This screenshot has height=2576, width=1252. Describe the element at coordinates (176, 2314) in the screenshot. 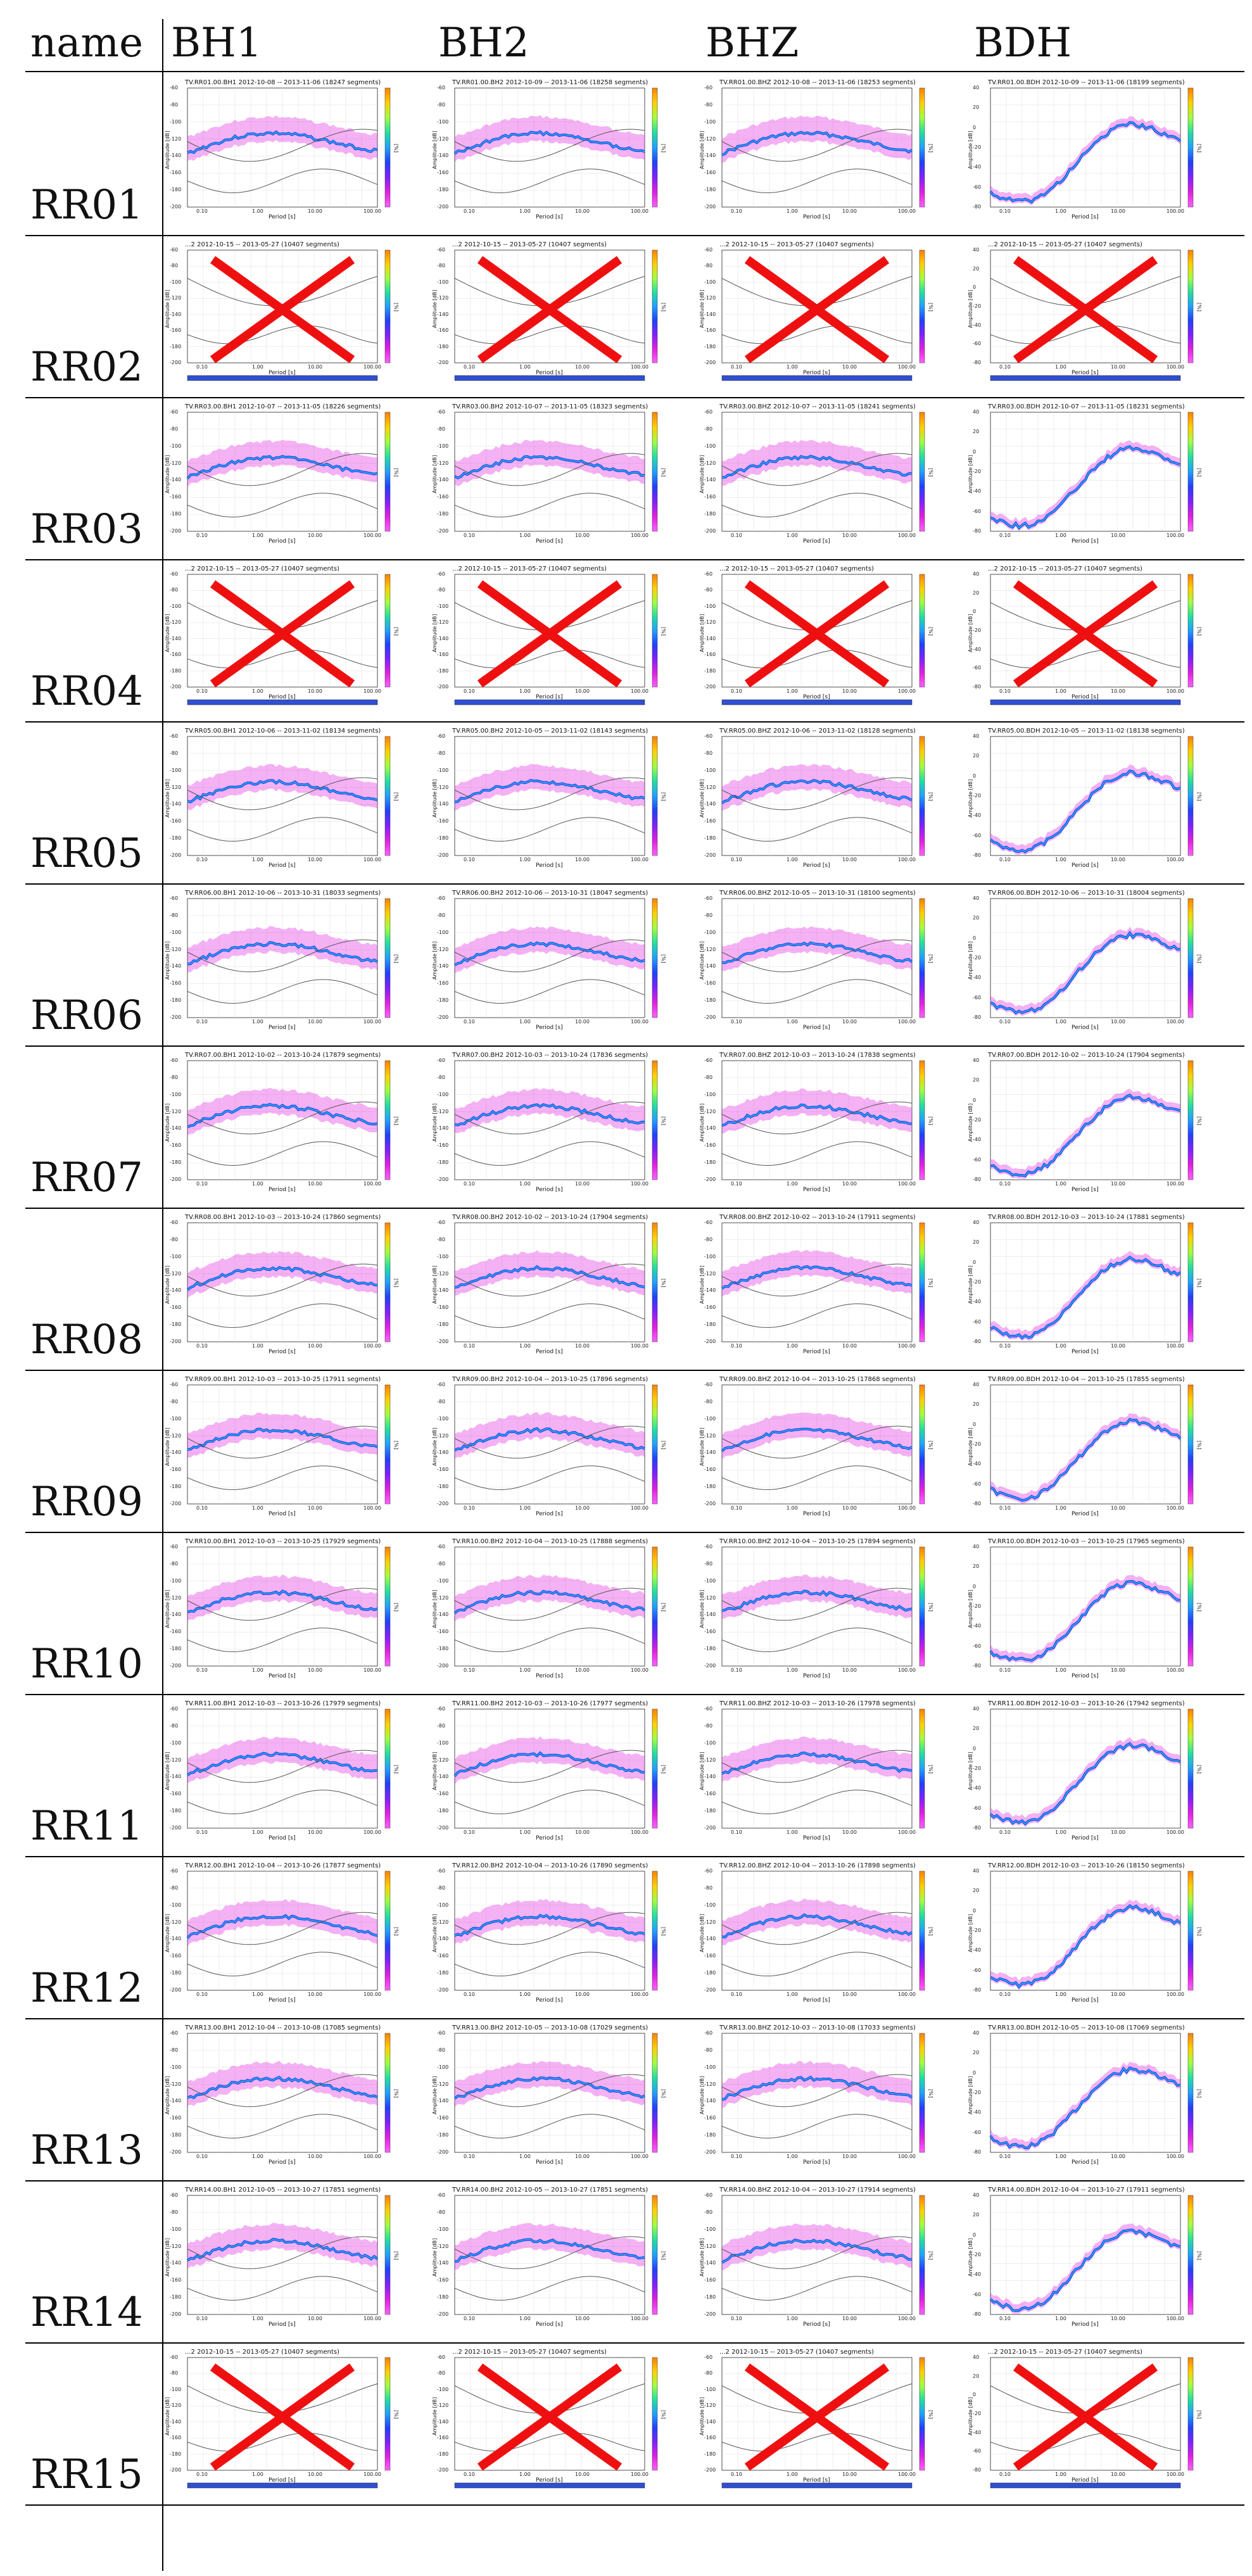

I see `y-tick-label: -200` at that location.